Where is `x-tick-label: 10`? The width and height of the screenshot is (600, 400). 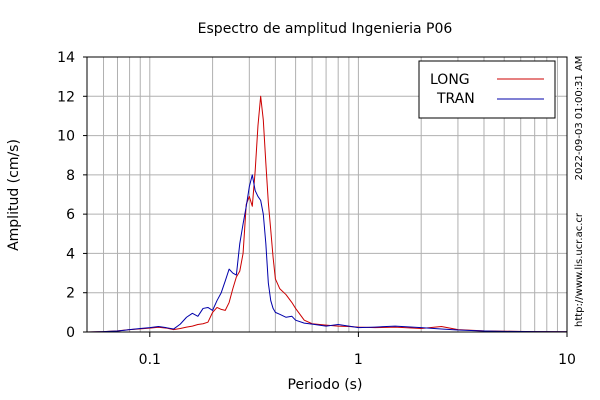 x-tick-label: 10 is located at coordinates (567, 360).